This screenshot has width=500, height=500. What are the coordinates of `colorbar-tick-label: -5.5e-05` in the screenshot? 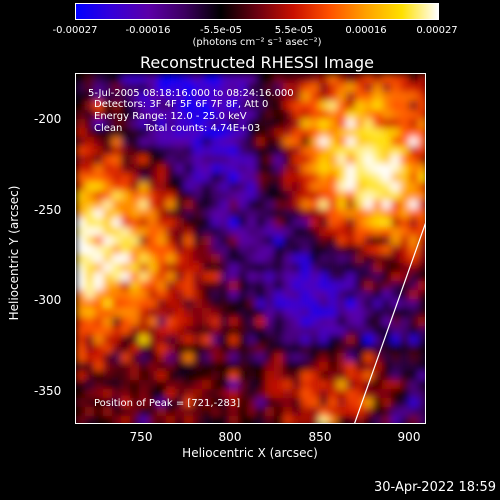 It's located at (221, 30).